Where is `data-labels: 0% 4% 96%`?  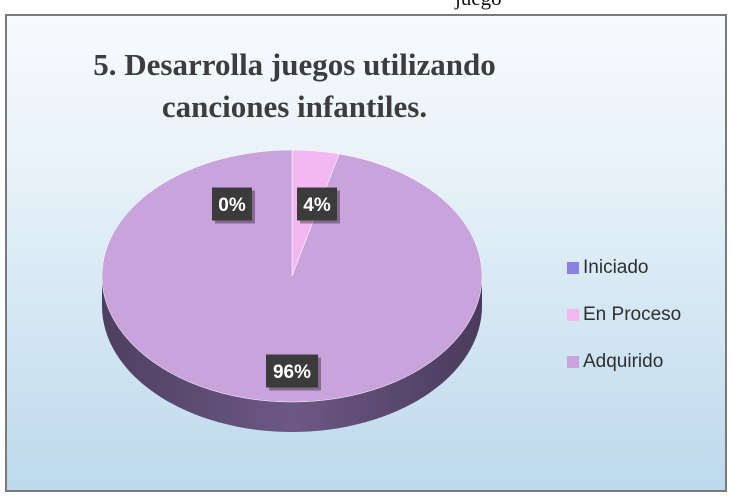 data-labels: 0% 4% 96% is located at coordinates (276, 289).